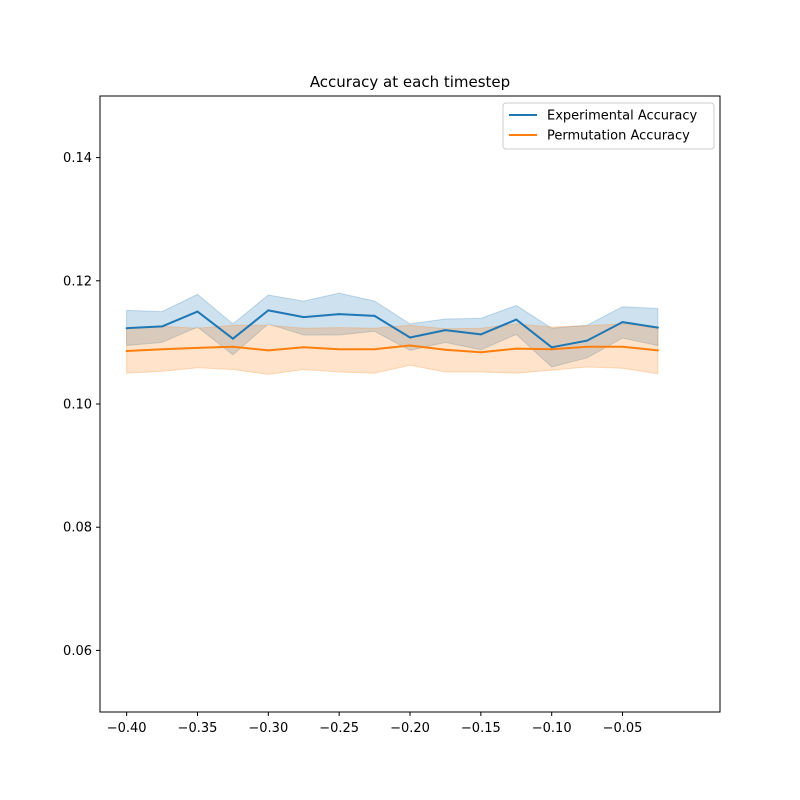 This screenshot has width=800, height=800. I want to click on legend-box, so click(608, 126).